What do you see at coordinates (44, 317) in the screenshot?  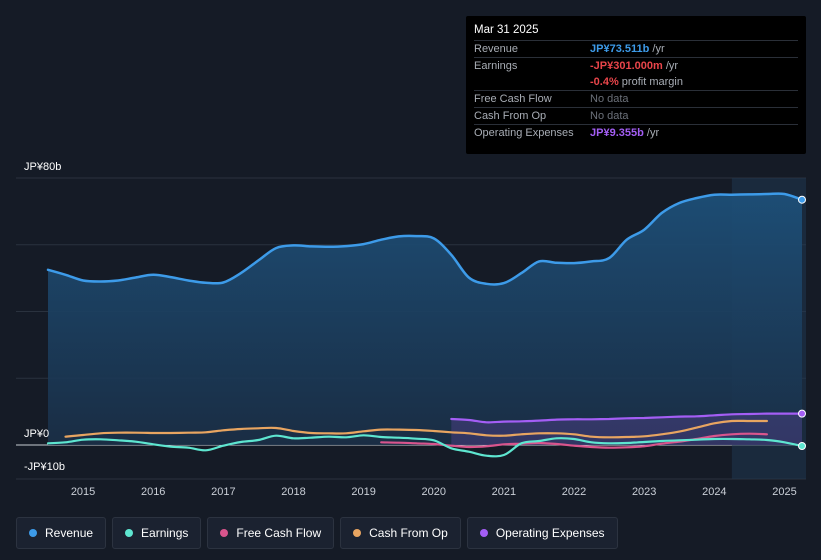 I see `y-axis-labels: JP¥80b JP¥0 -JP¥10b` at bounding box center [44, 317].